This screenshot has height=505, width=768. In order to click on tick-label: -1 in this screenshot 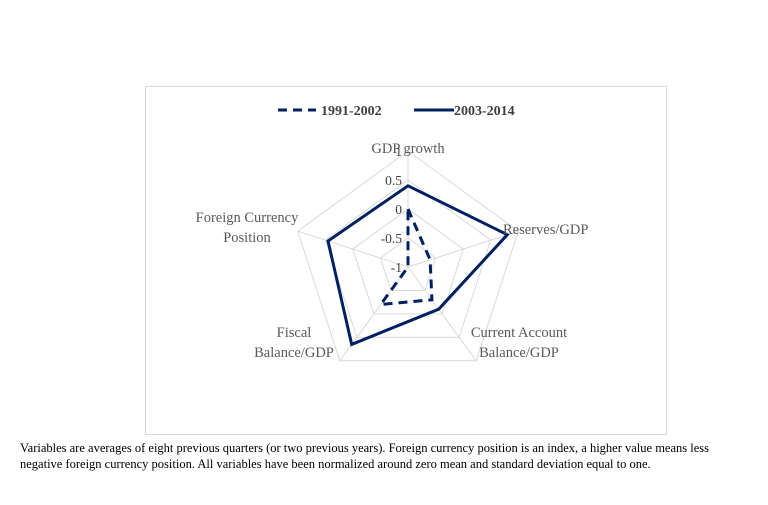, I will do `click(396, 267)`.